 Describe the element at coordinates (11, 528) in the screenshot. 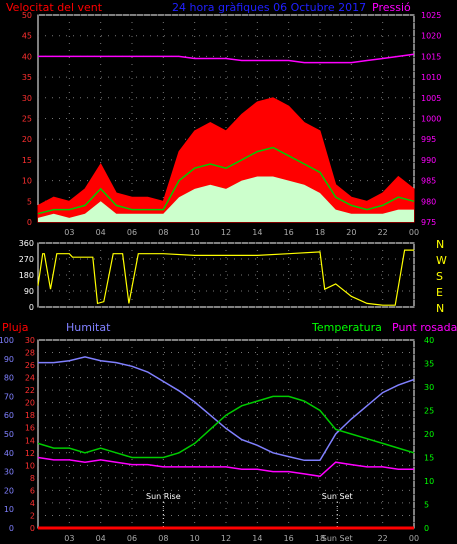

I see `humidity-y-tick-label: 0` at that location.